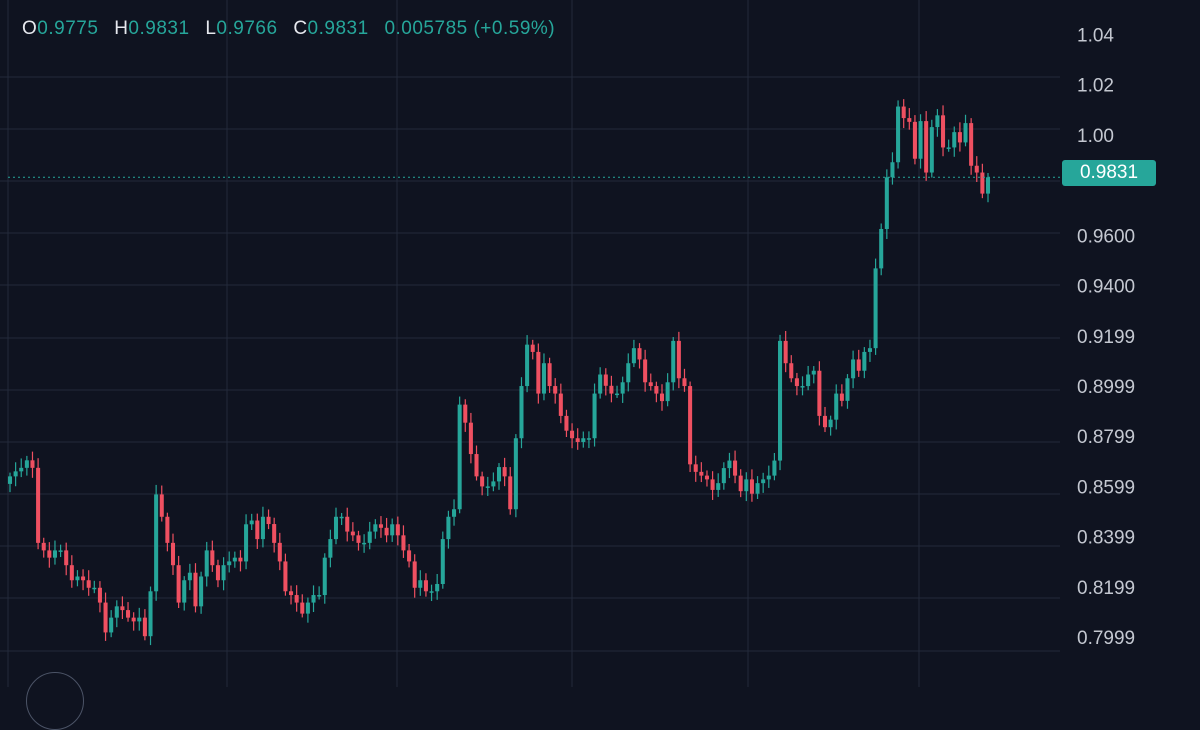  Describe the element at coordinates (1106, 236) in the screenshot. I see `y-tick-label: 0.9600` at that location.